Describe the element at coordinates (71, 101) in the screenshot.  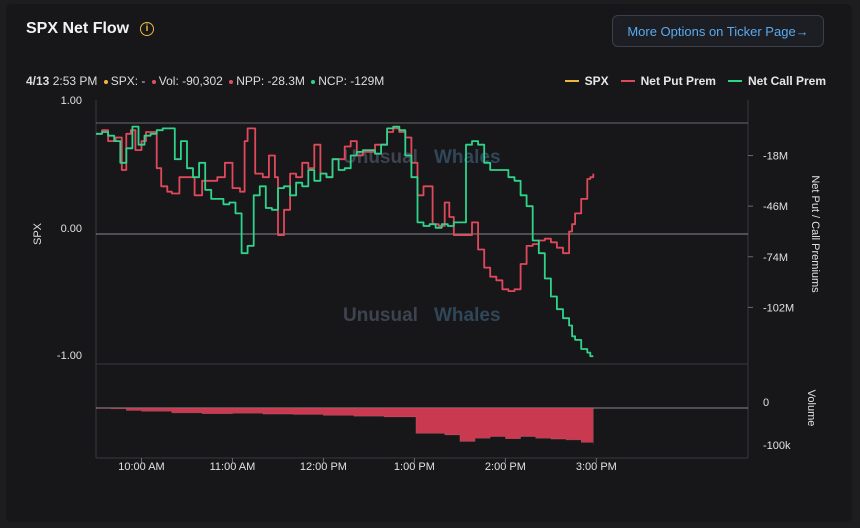
I see `left-tick-label: 1.00` at that location.